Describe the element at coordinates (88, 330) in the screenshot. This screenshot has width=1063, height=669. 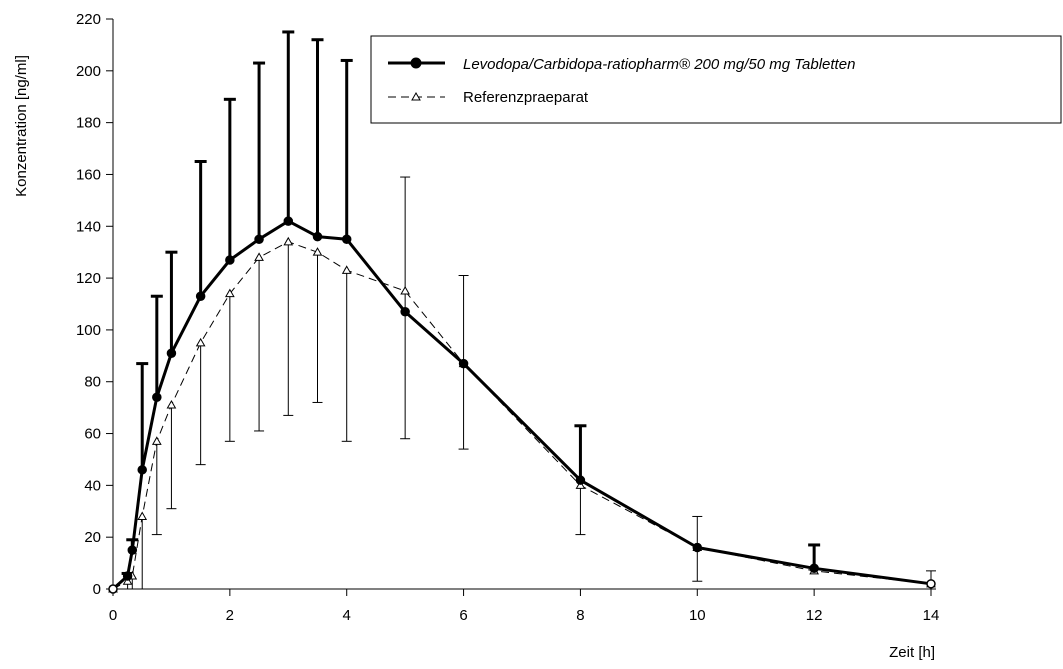
I see `y-tick-label-5: 100` at that location.